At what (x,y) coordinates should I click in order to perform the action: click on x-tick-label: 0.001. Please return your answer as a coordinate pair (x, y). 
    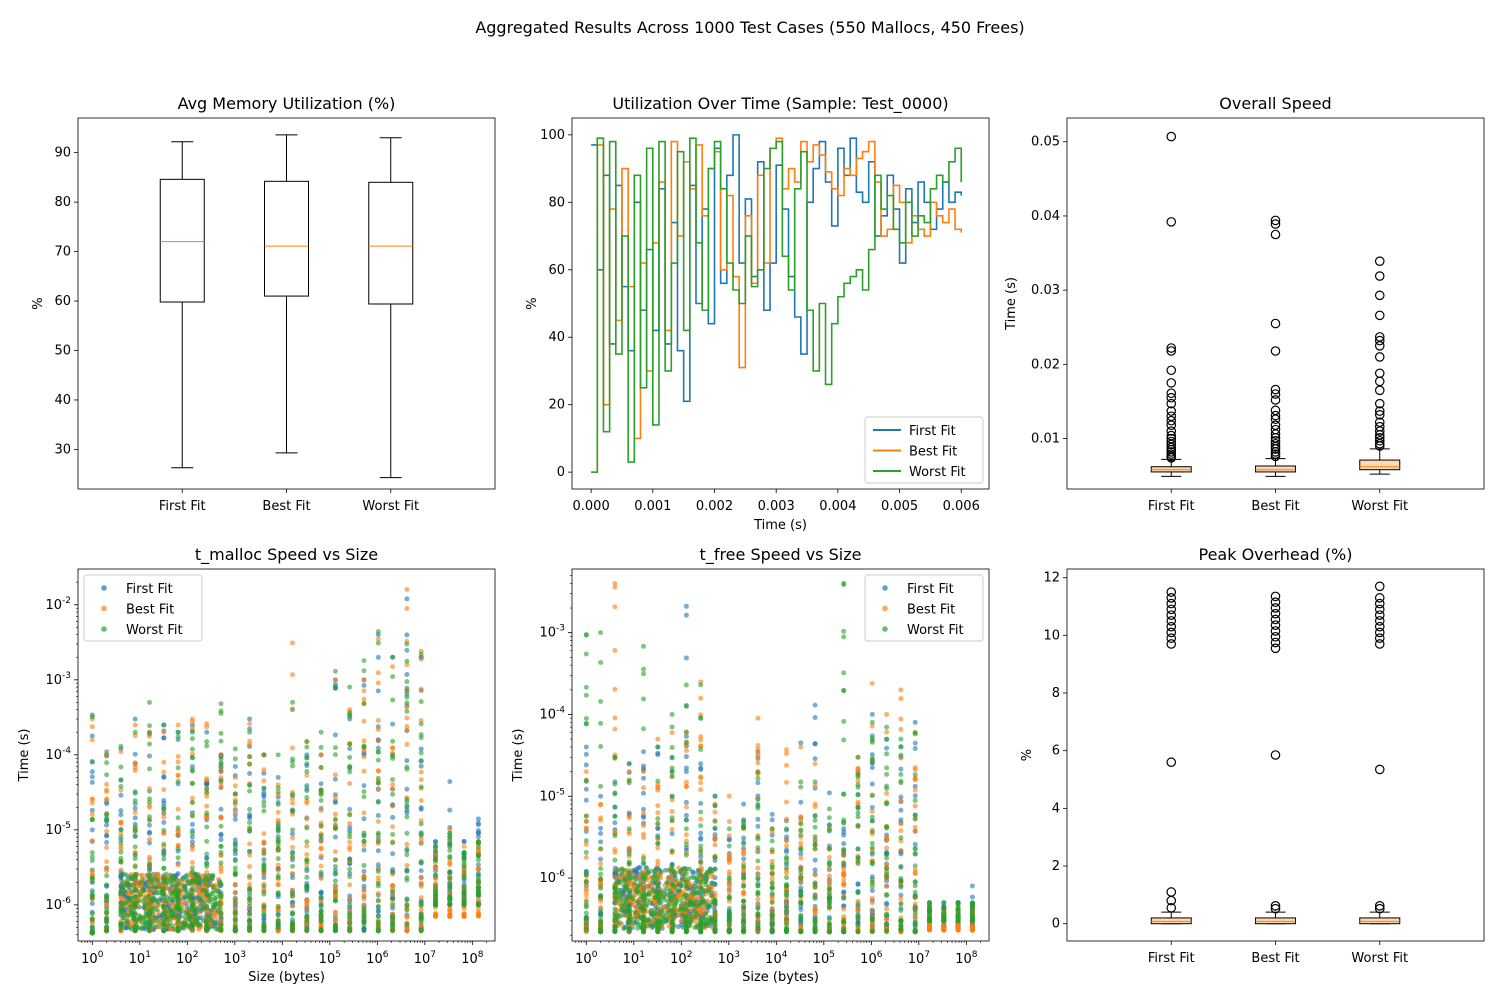
    Looking at the image, I should click on (652, 506).